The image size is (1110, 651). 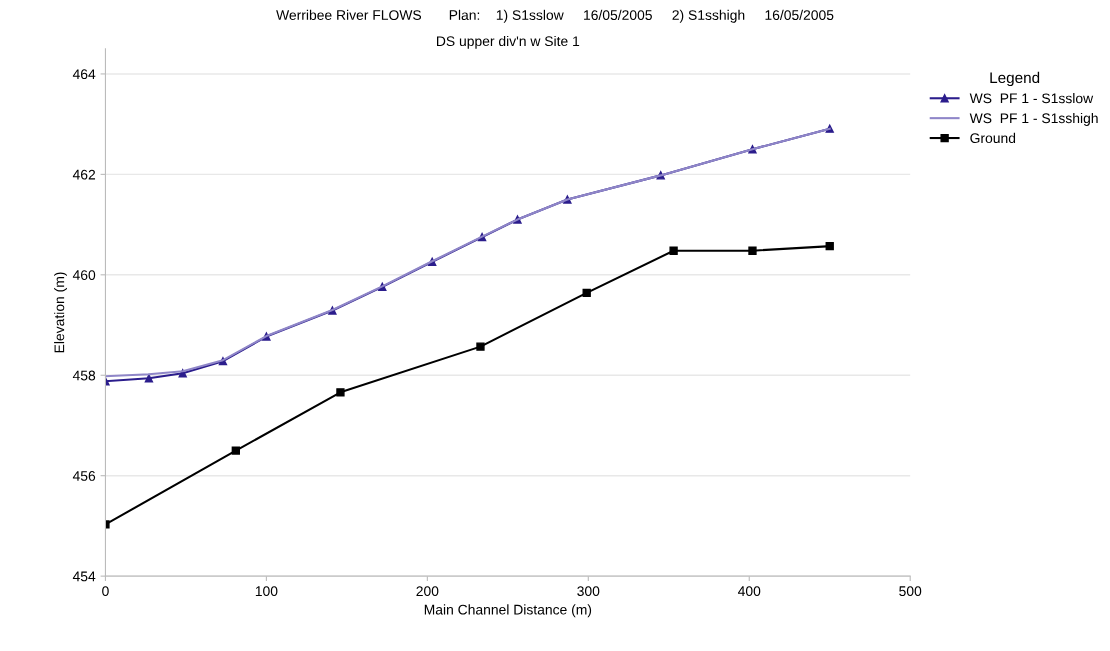 I want to click on chart-title: Werribee River FLOWS Plan: 1) S1sslow 16/05/2005 2) S1sshigh 16/05/2005, so click(x=555, y=16).